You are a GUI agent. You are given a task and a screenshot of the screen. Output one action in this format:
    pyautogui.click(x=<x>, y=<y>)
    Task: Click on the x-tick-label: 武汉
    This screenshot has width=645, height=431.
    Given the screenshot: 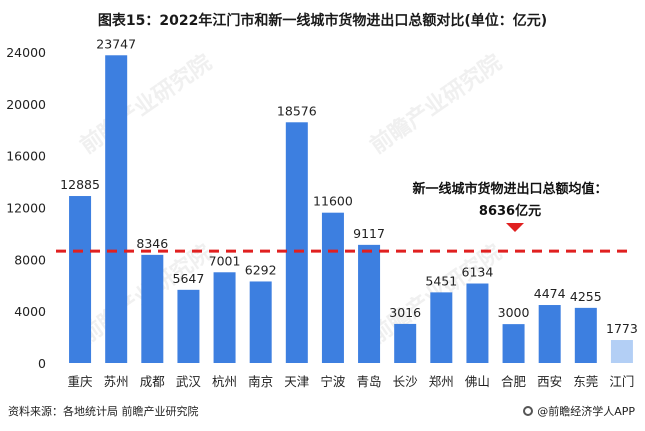 What is the action you would take?
    pyautogui.click(x=189, y=381)
    